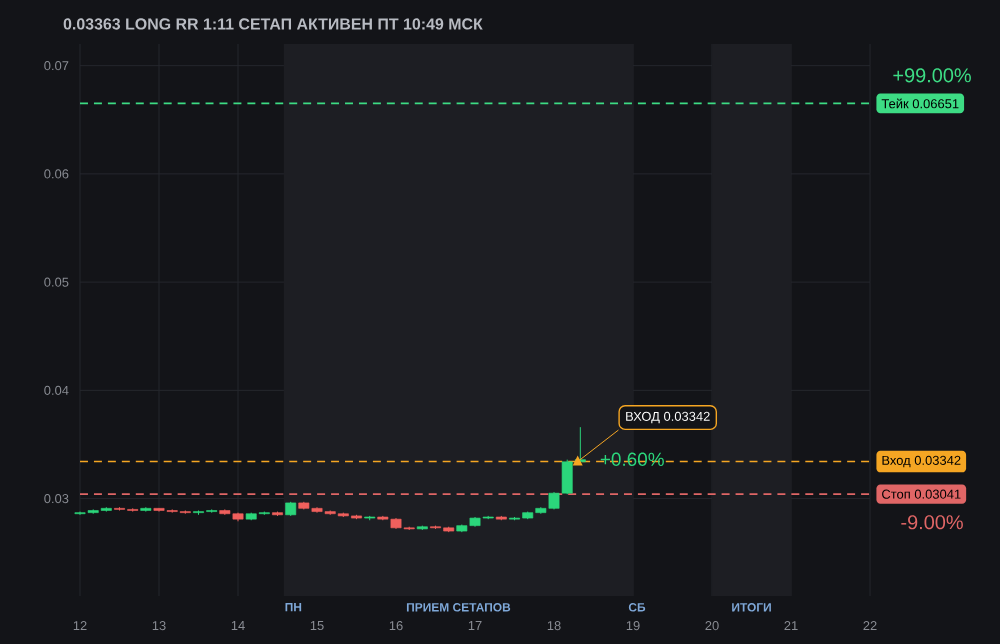 This screenshot has height=644, width=1000. What do you see at coordinates (932, 75) in the screenshot?
I see `text: +99.00%` at bounding box center [932, 75].